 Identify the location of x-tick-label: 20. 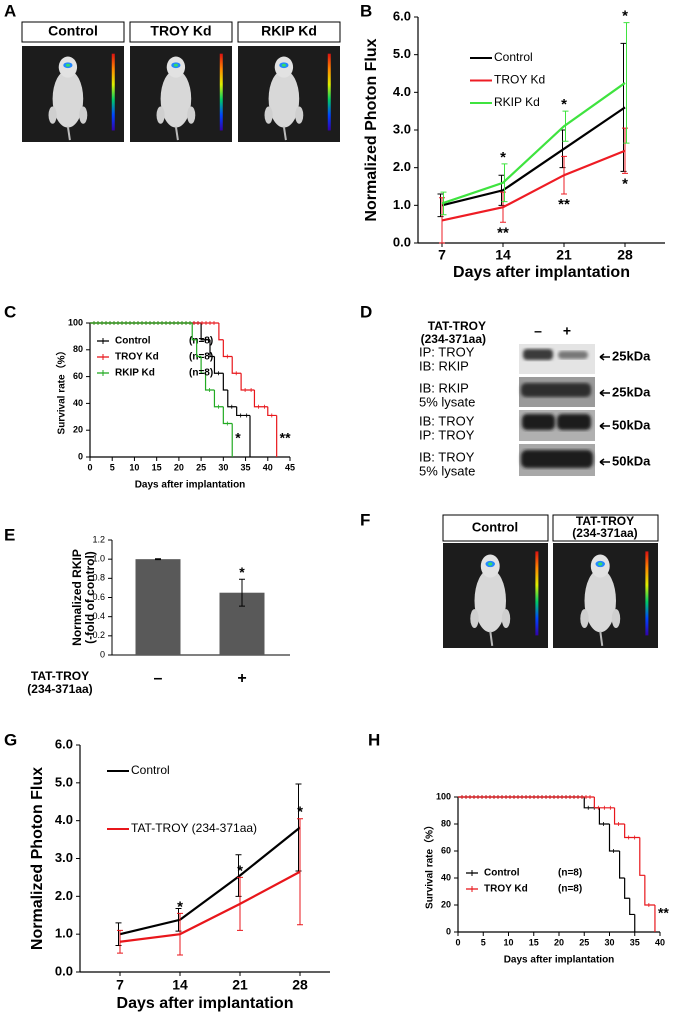
(179, 467).